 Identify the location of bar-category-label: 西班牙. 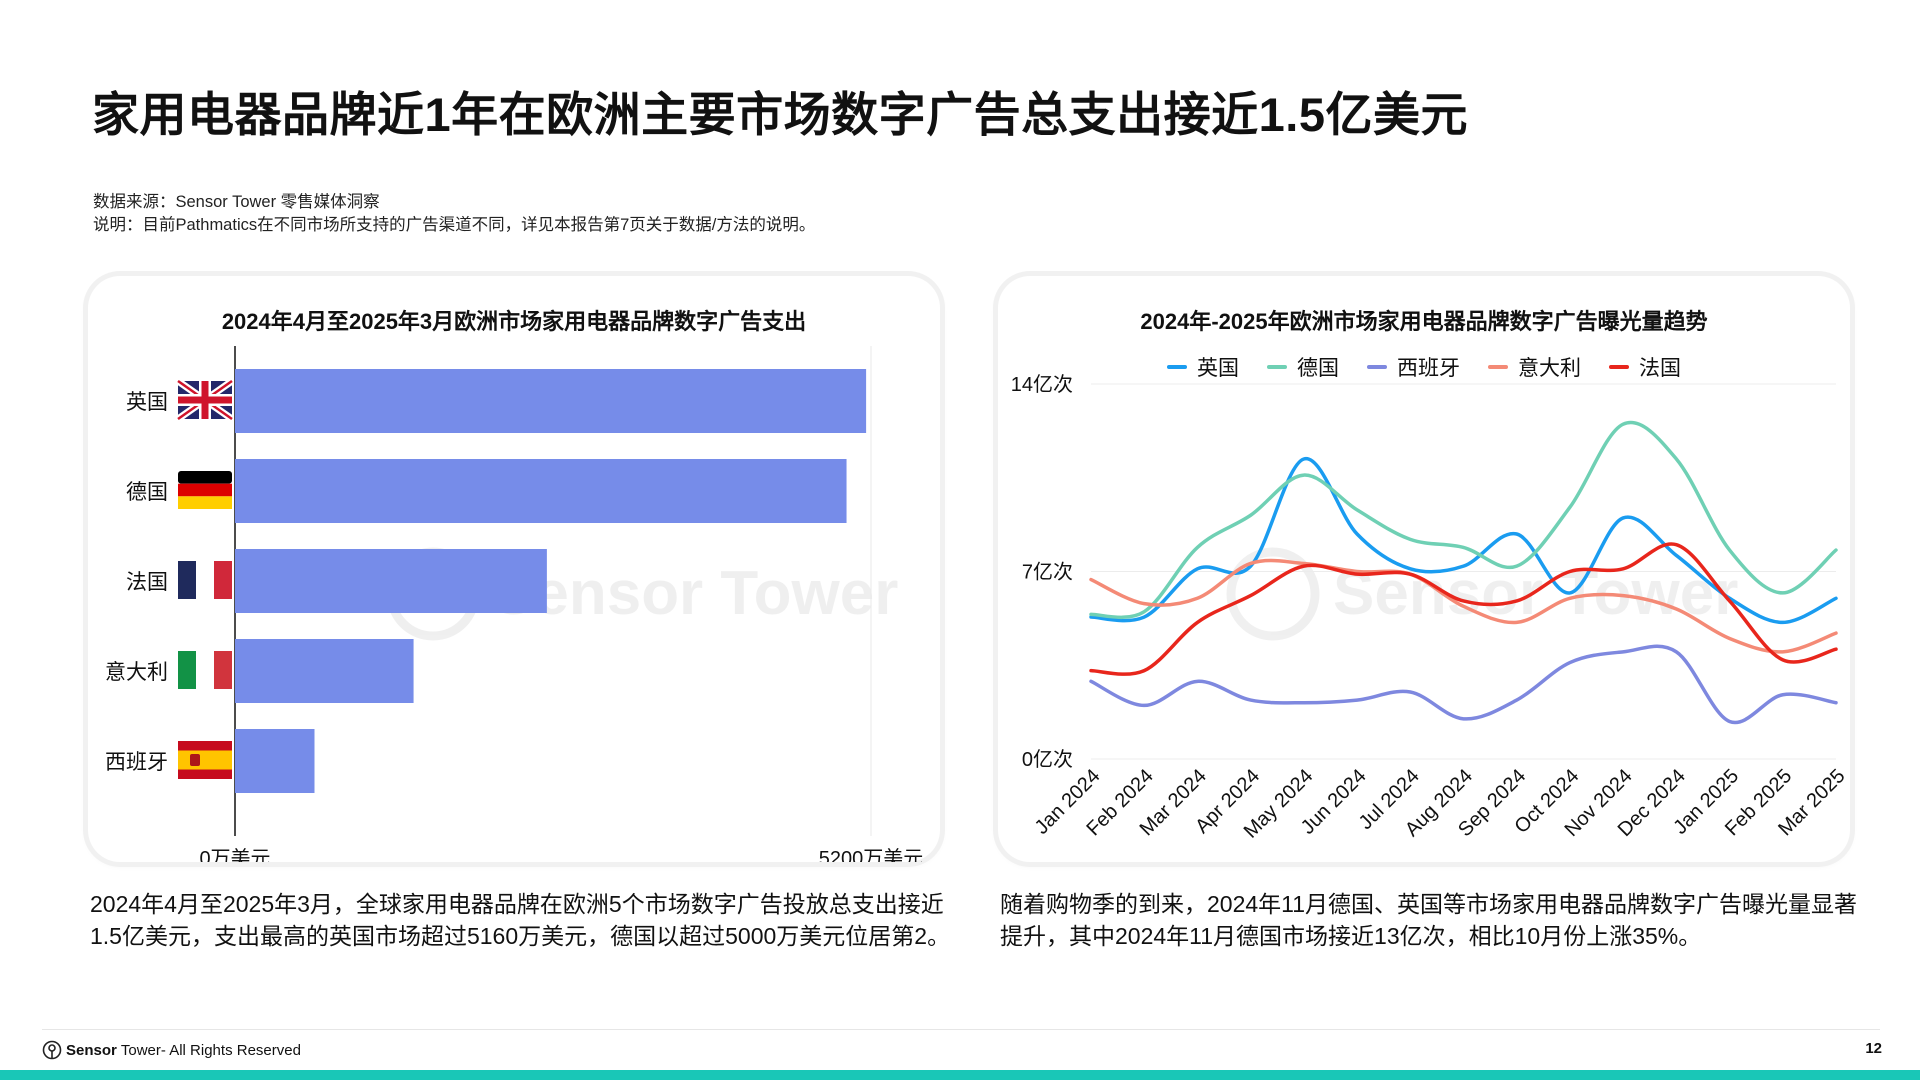
(136, 762).